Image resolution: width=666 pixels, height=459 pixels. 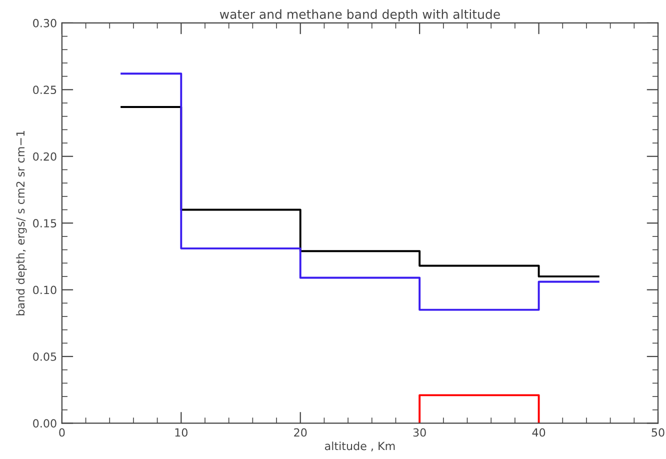 What do you see at coordinates (181, 432) in the screenshot?
I see `x-tick-label: 10` at bounding box center [181, 432].